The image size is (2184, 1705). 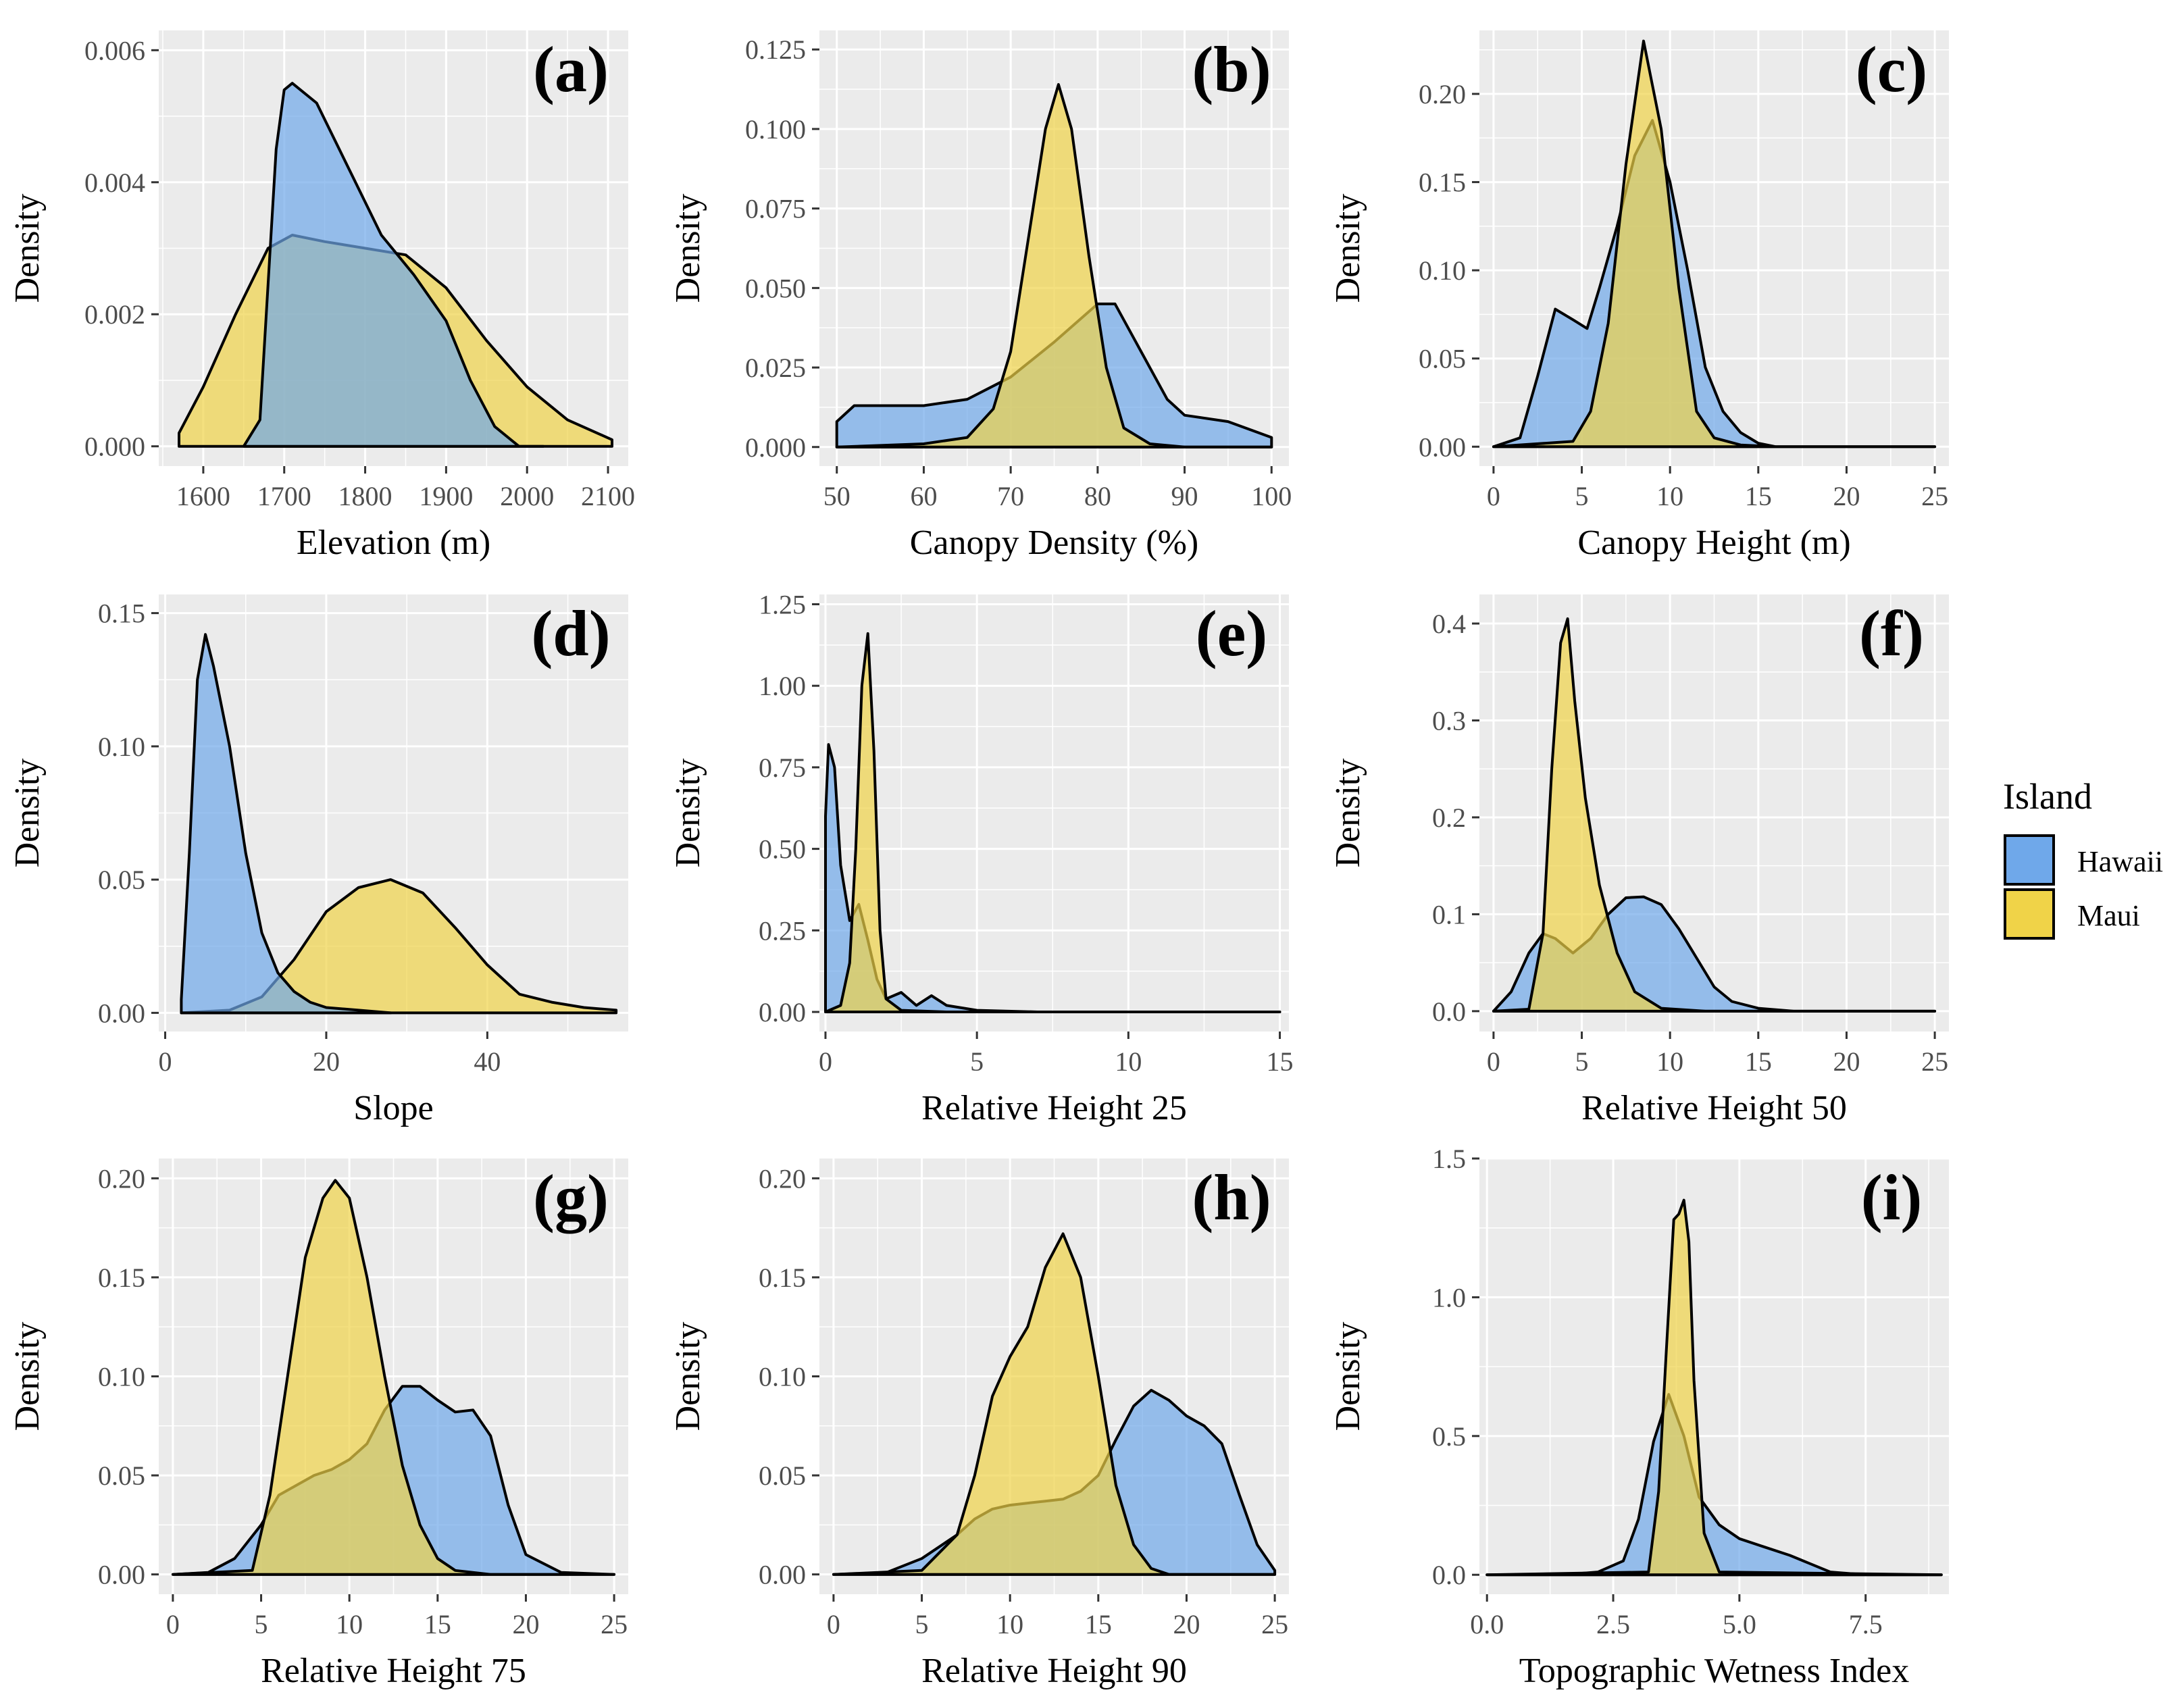 What do you see at coordinates (1184, 496) in the screenshot?
I see `x-tick-label: 90` at bounding box center [1184, 496].